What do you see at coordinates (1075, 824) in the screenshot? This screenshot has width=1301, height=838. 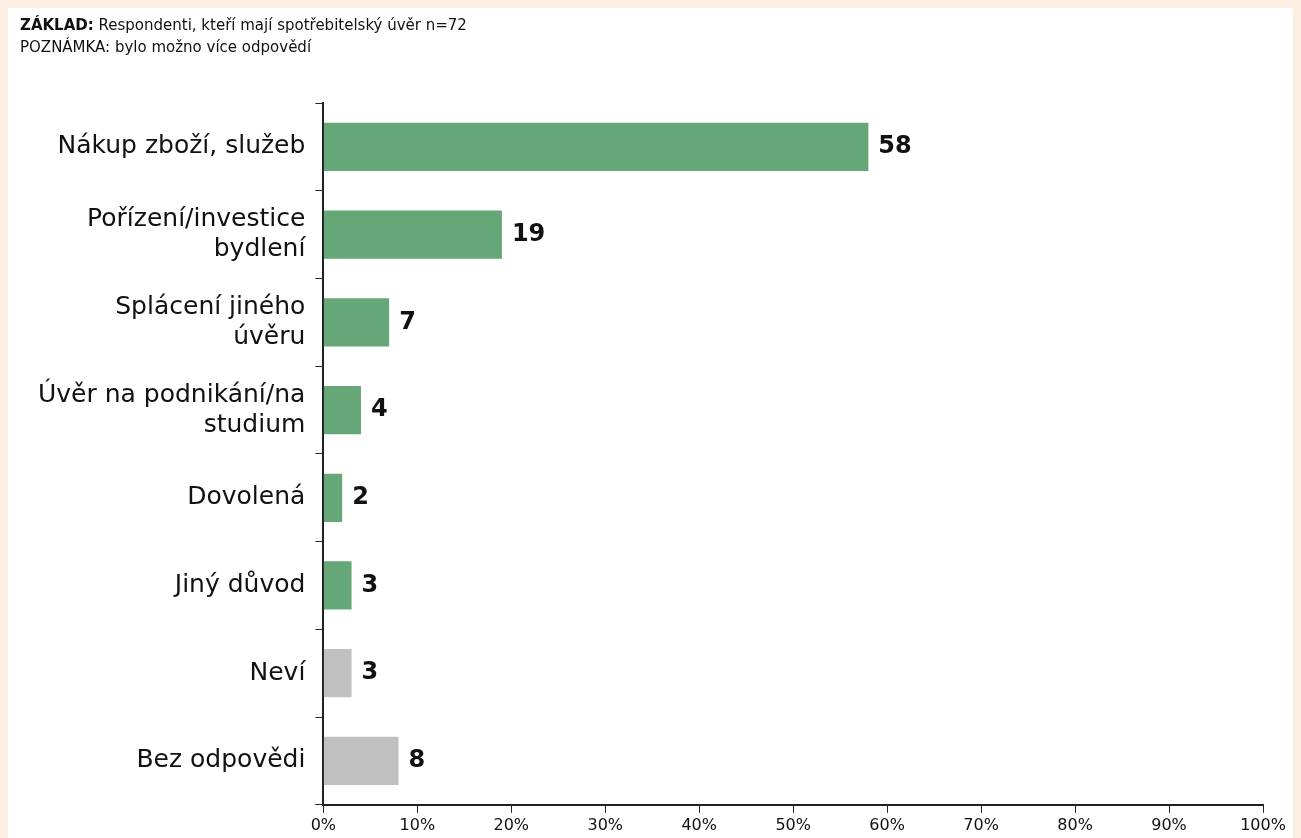 I see `x-tick-label: 80%` at bounding box center [1075, 824].